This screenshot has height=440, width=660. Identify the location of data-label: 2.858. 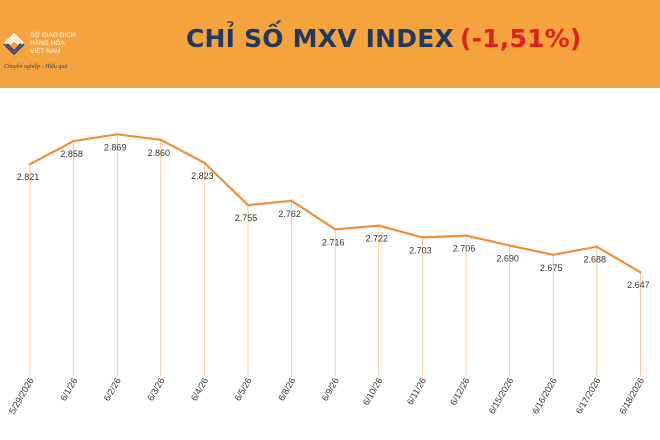
(71, 154).